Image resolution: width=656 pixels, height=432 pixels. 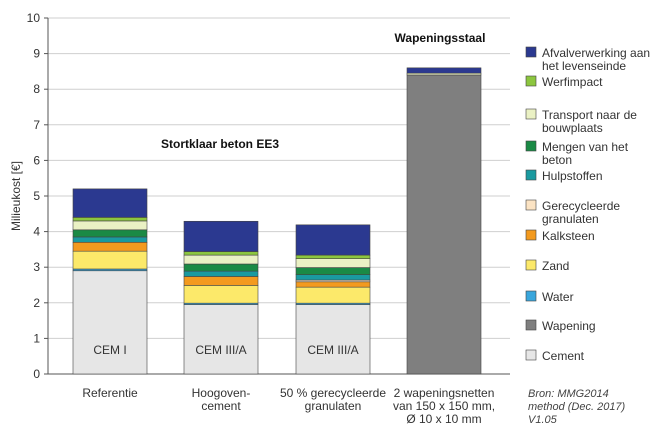 What do you see at coordinates (333, 406) in the screenshot?
I see `x-category-label: granulaten` at bounding box center [333, 406].